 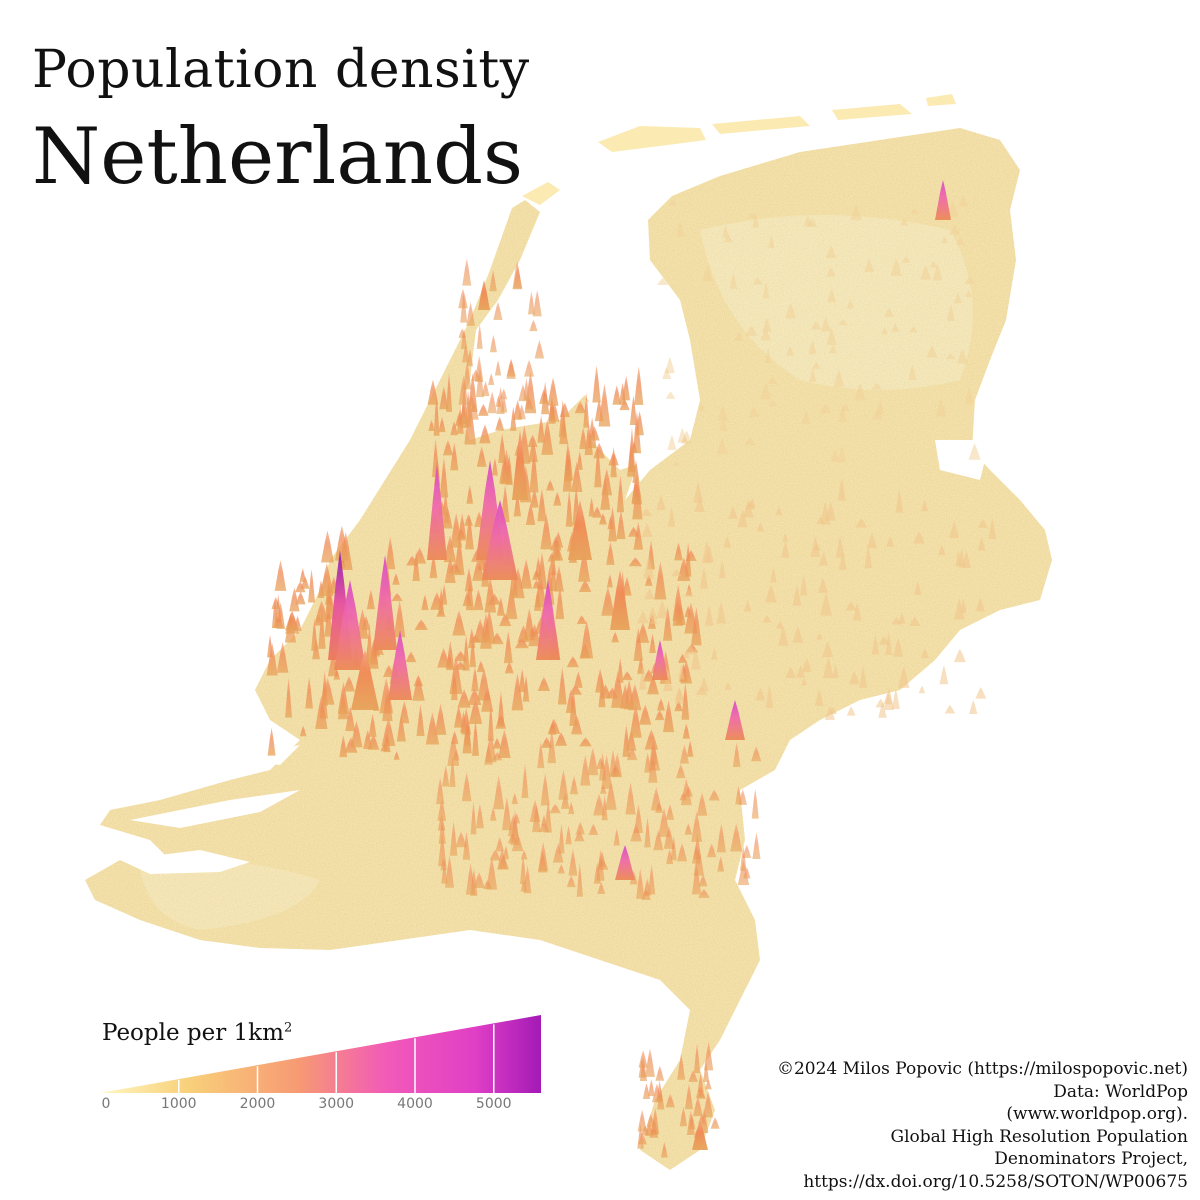 I want to click on wadden-islands, so click(x=739, y=149).